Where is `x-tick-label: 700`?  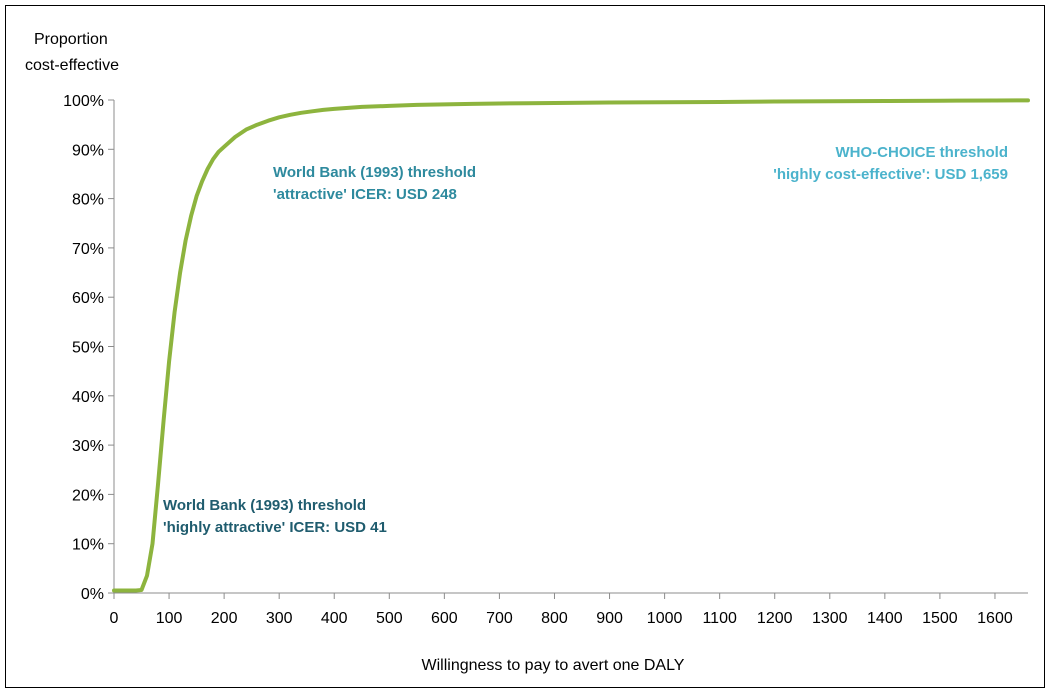 x-tick-label: 700 is located at coordinates (499, 618).